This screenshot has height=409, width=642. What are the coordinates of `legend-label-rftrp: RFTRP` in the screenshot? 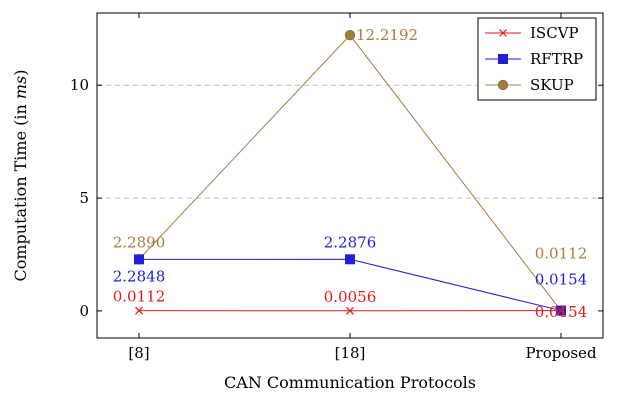 It's located at (556, 59).